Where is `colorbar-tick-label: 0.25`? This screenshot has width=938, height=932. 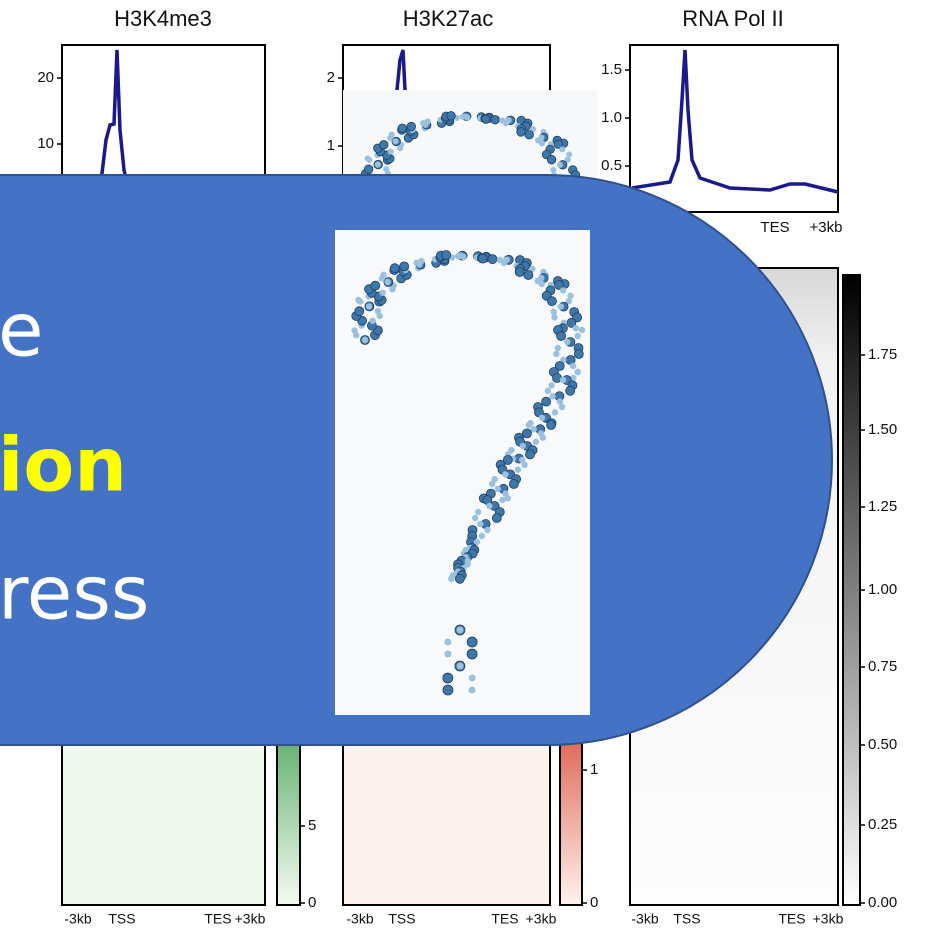 colorbar-tick-label: 0.25 is located at coordinates (882, 824).